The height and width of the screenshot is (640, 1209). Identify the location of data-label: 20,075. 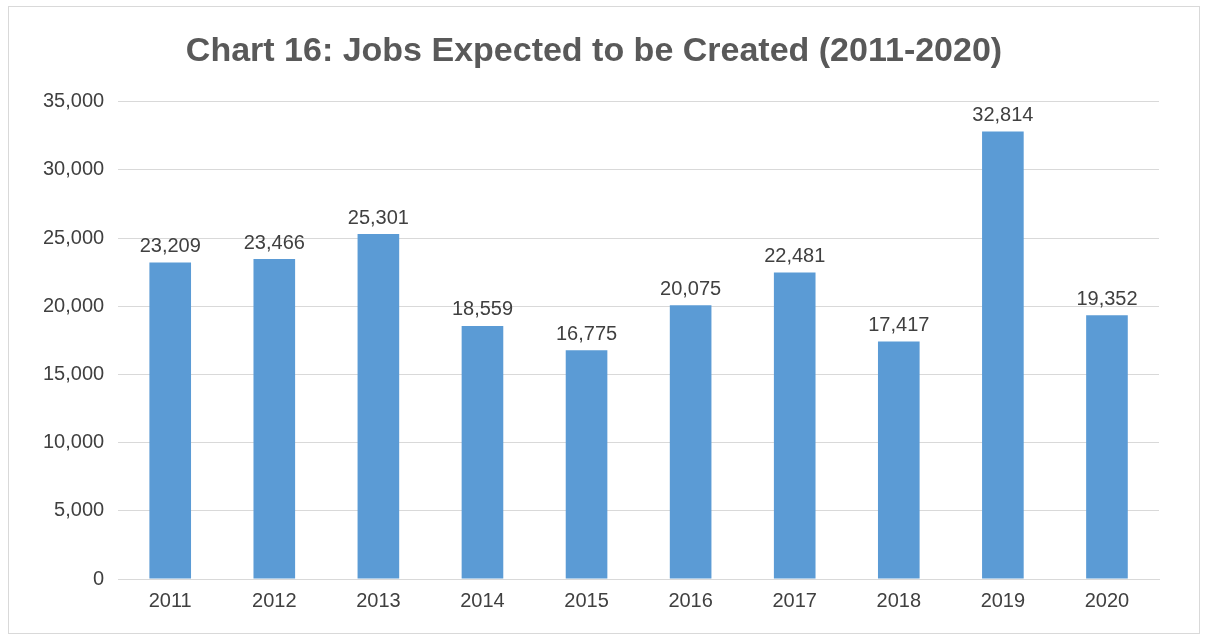
(691, 287).